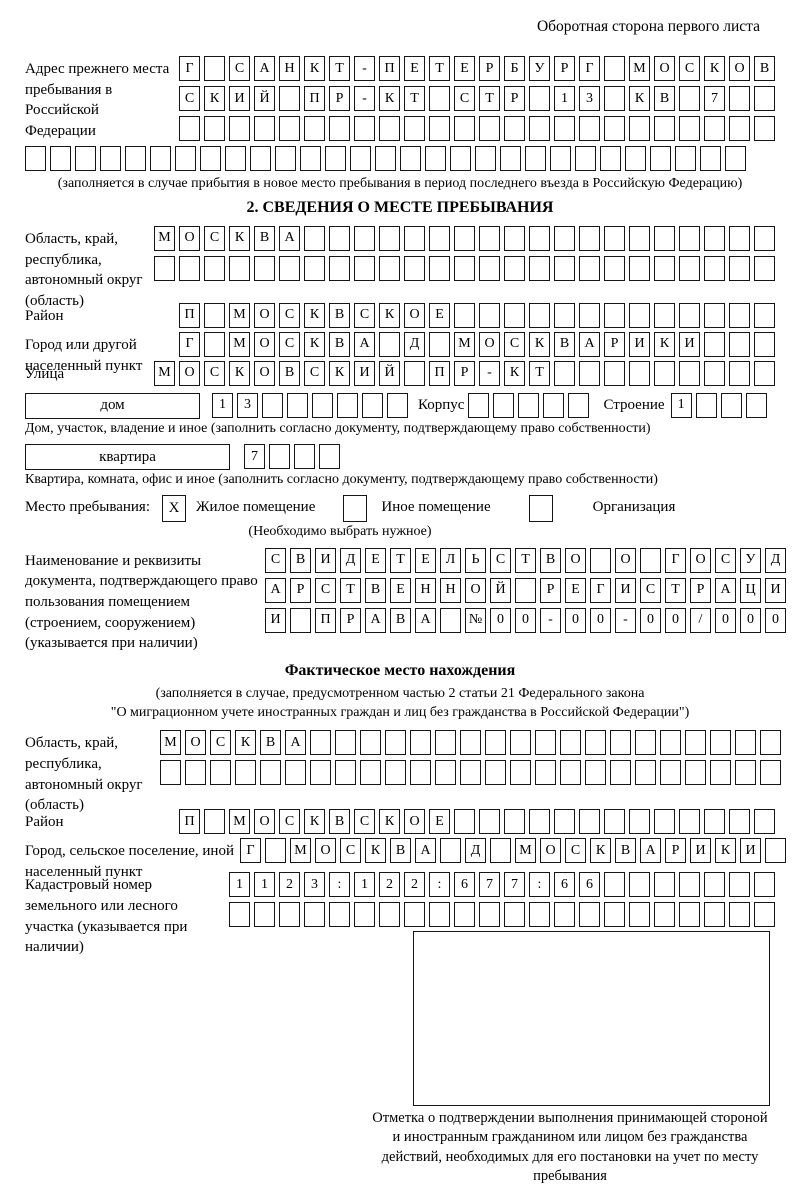 Image resolution: width=800 pixels, height=1186 pixels. Describe the element at coordinates (589, 344) in the screenshot. I see `char-cell: А` at that location.